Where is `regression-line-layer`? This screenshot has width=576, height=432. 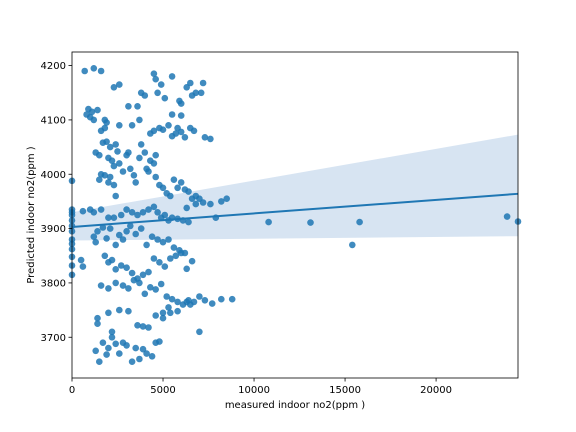
regression-line-layer is located at coordinates (295, 210).